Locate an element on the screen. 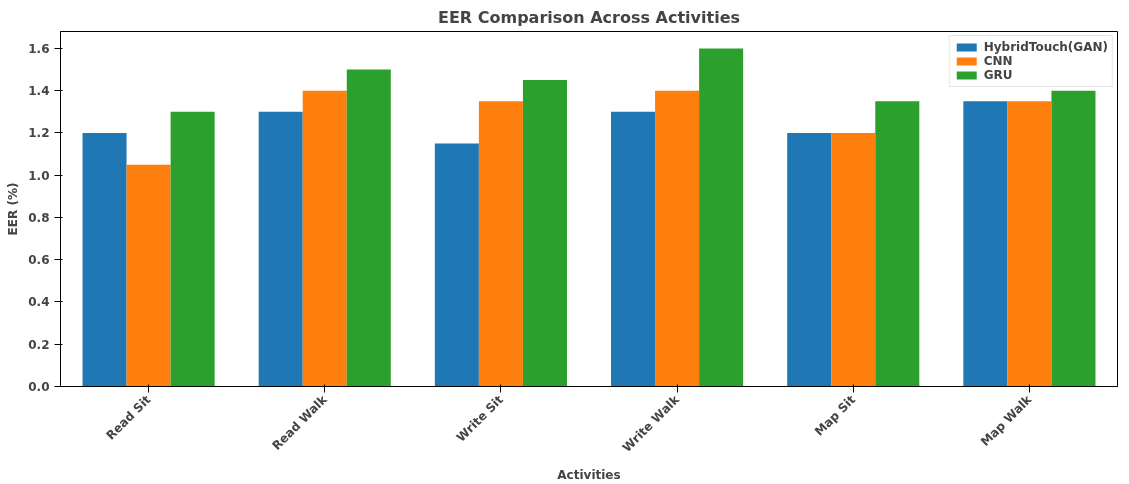  y-tick-label: 1.4 is located at coordinates (39, 91).